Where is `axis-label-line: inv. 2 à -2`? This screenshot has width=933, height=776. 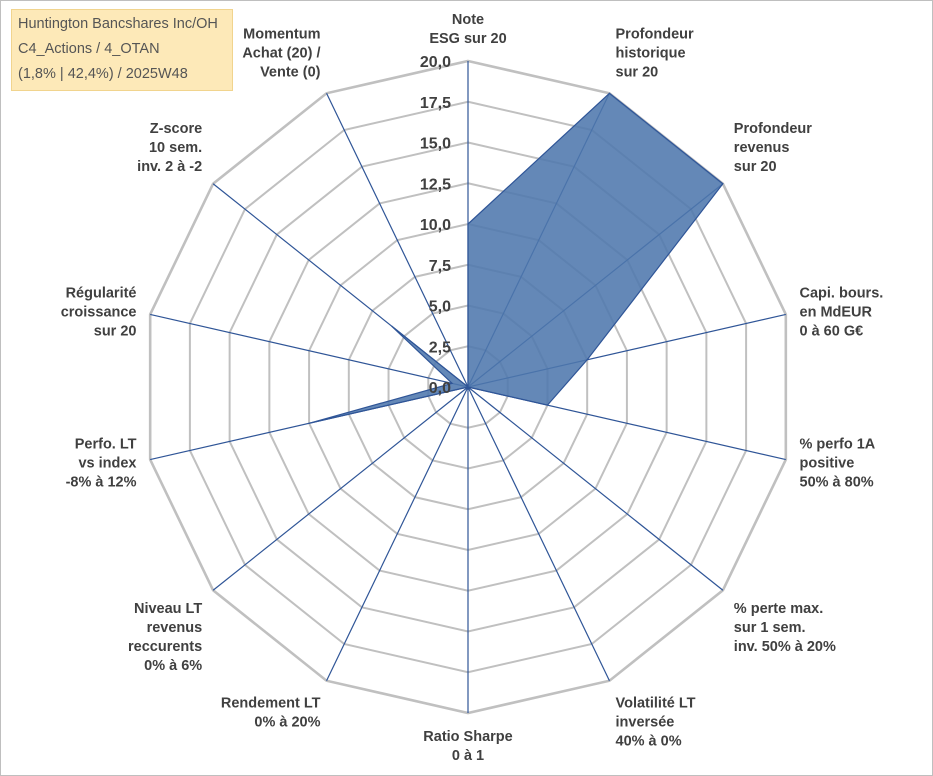
axis-label-line: inv. 2 à -2 is located at coordinates (169, 167).